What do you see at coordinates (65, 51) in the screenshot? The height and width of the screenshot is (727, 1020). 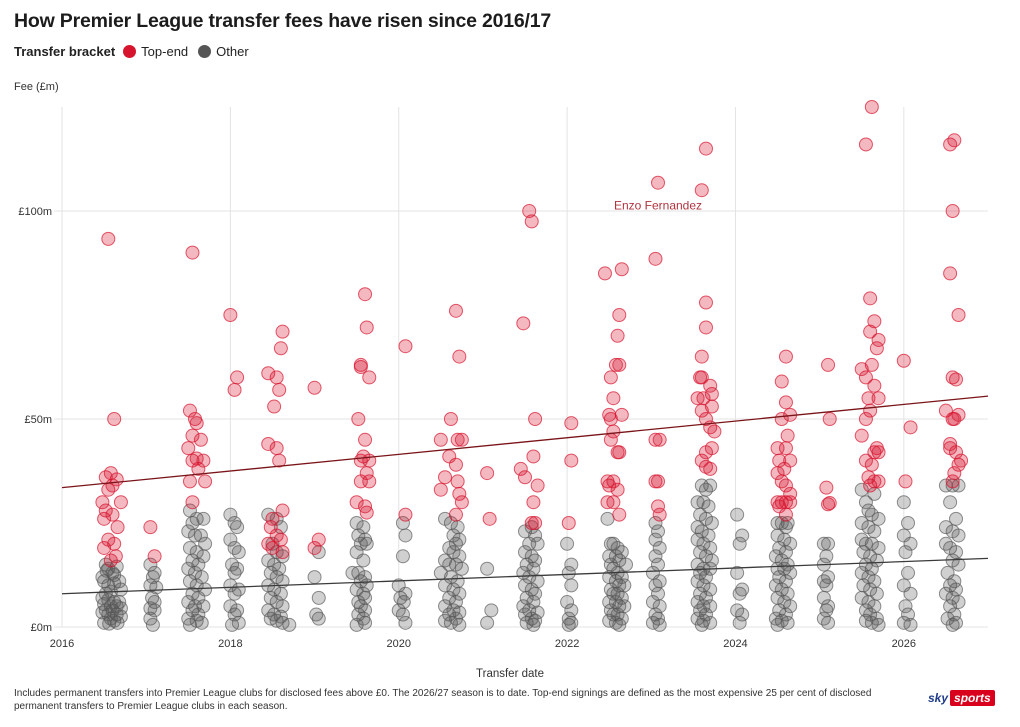 I see `legend-title: Transfer bracket` at bounding box center [65, 51].